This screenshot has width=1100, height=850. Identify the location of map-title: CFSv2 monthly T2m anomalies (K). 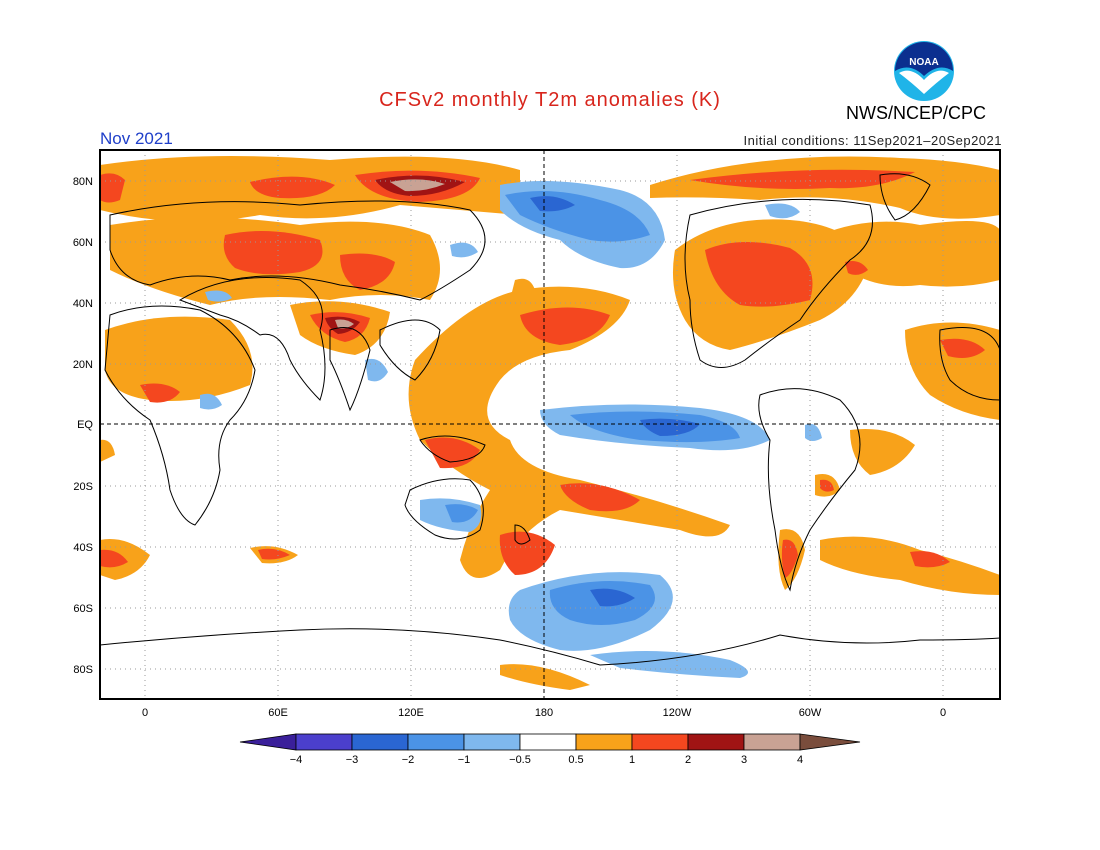
(550, 100).